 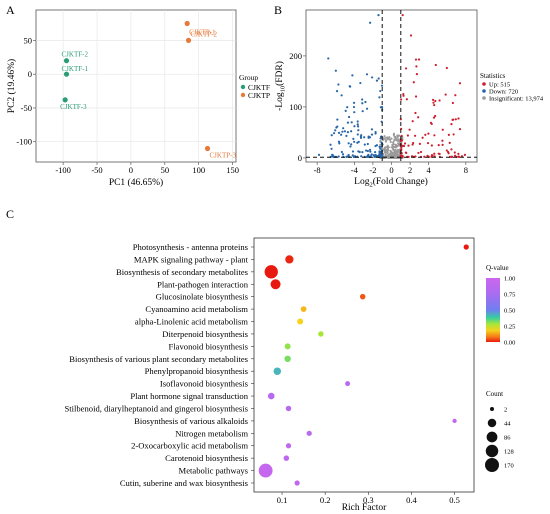 I want to click on enrichment-x-tick-label: 0.2, so click(x=325, y=500).